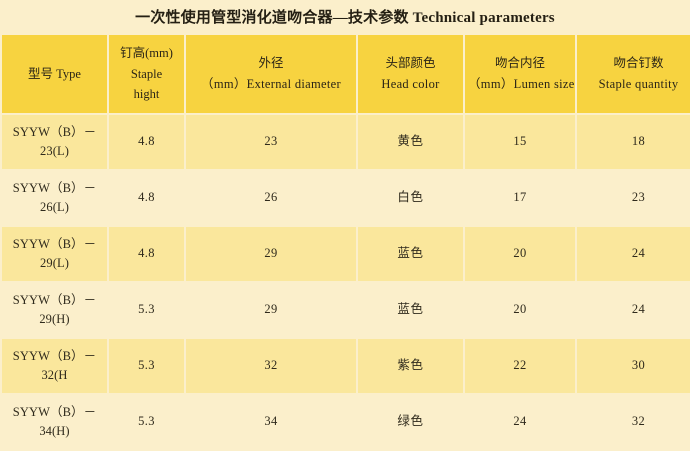 The height and width of the screenshot is (451, 690). I want to click on table-row: SYYW（B）－ 34(H) 5.3 34 绿色 24 32, so click(346, 422).